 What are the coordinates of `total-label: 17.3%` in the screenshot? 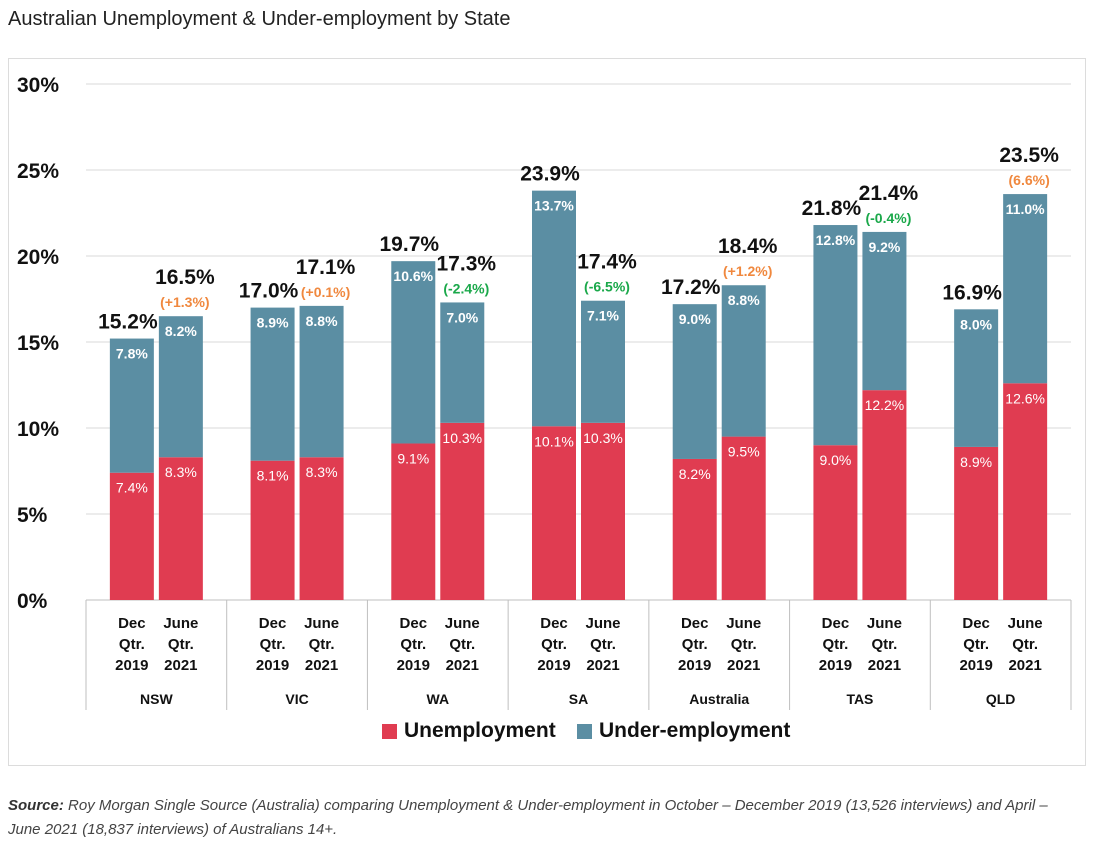 It's located at (467, 263).